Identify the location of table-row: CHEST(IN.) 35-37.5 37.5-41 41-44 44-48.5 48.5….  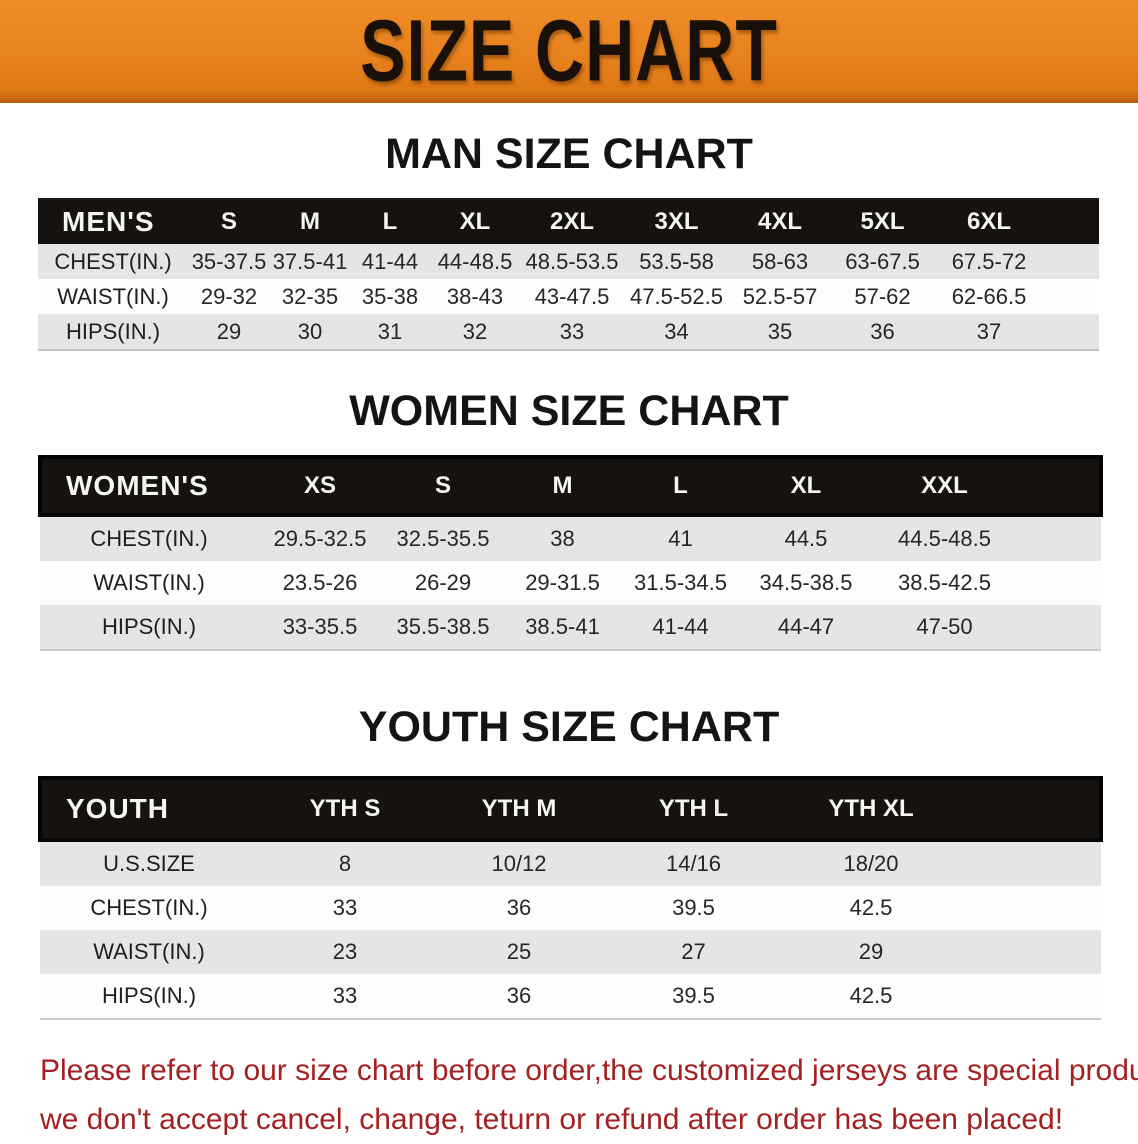
(568, 261).